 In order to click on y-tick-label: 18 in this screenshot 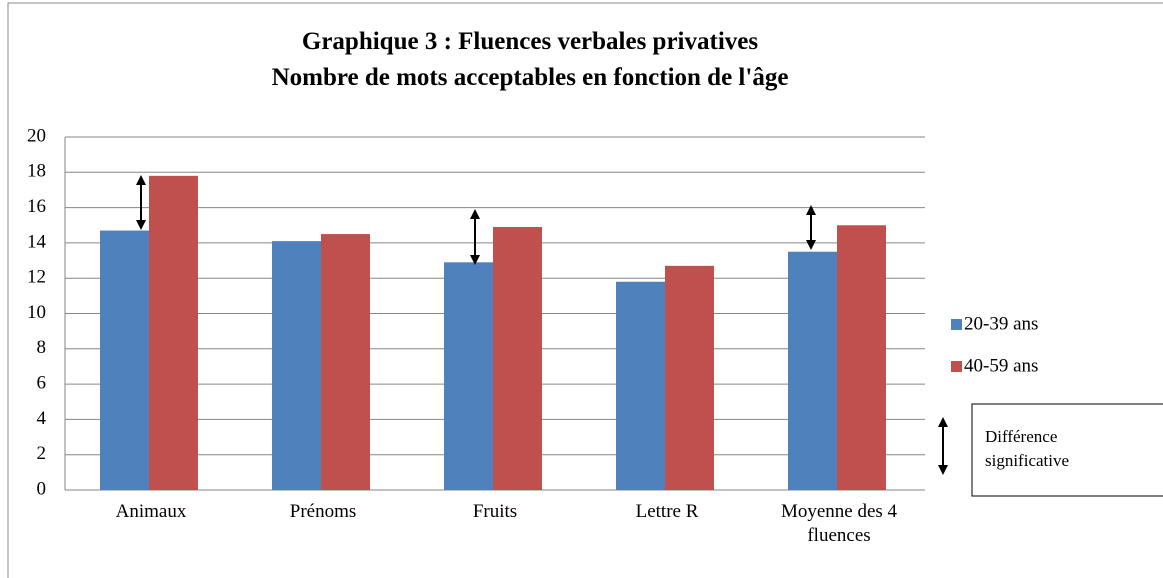, I will do `click(36, 171)`.